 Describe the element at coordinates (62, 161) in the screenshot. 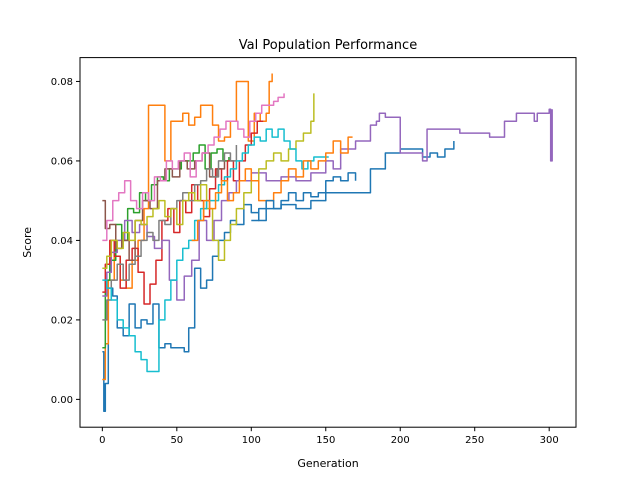

I see `y-tick-label: 0.06` at that location.